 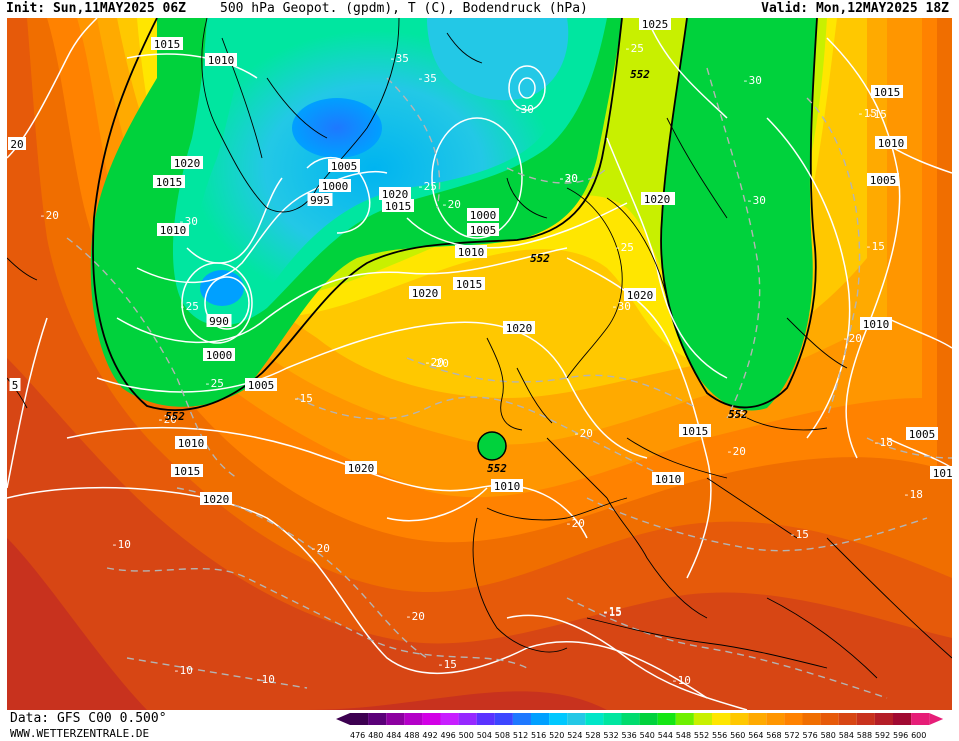 What do you see at coordinates (17, 144) in the screenshot?
I see `isobar-label: 20` at bounding box center [17, 144].